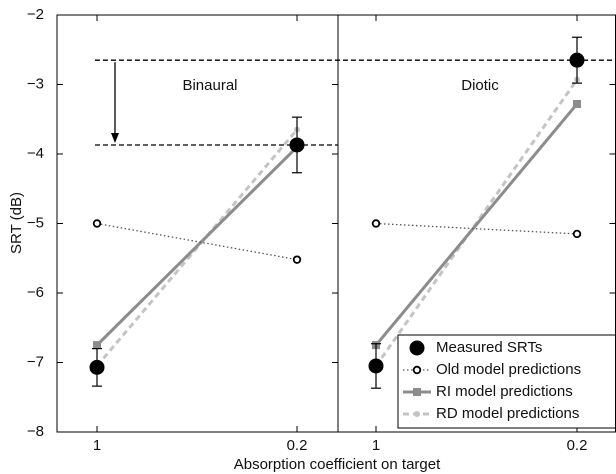 The height and width of the screenshot is (474, 616). What do you see at coordinates (35, 14) in the screenshot?
I see `y-tick-label: −2` at bounding box center [35, 14].